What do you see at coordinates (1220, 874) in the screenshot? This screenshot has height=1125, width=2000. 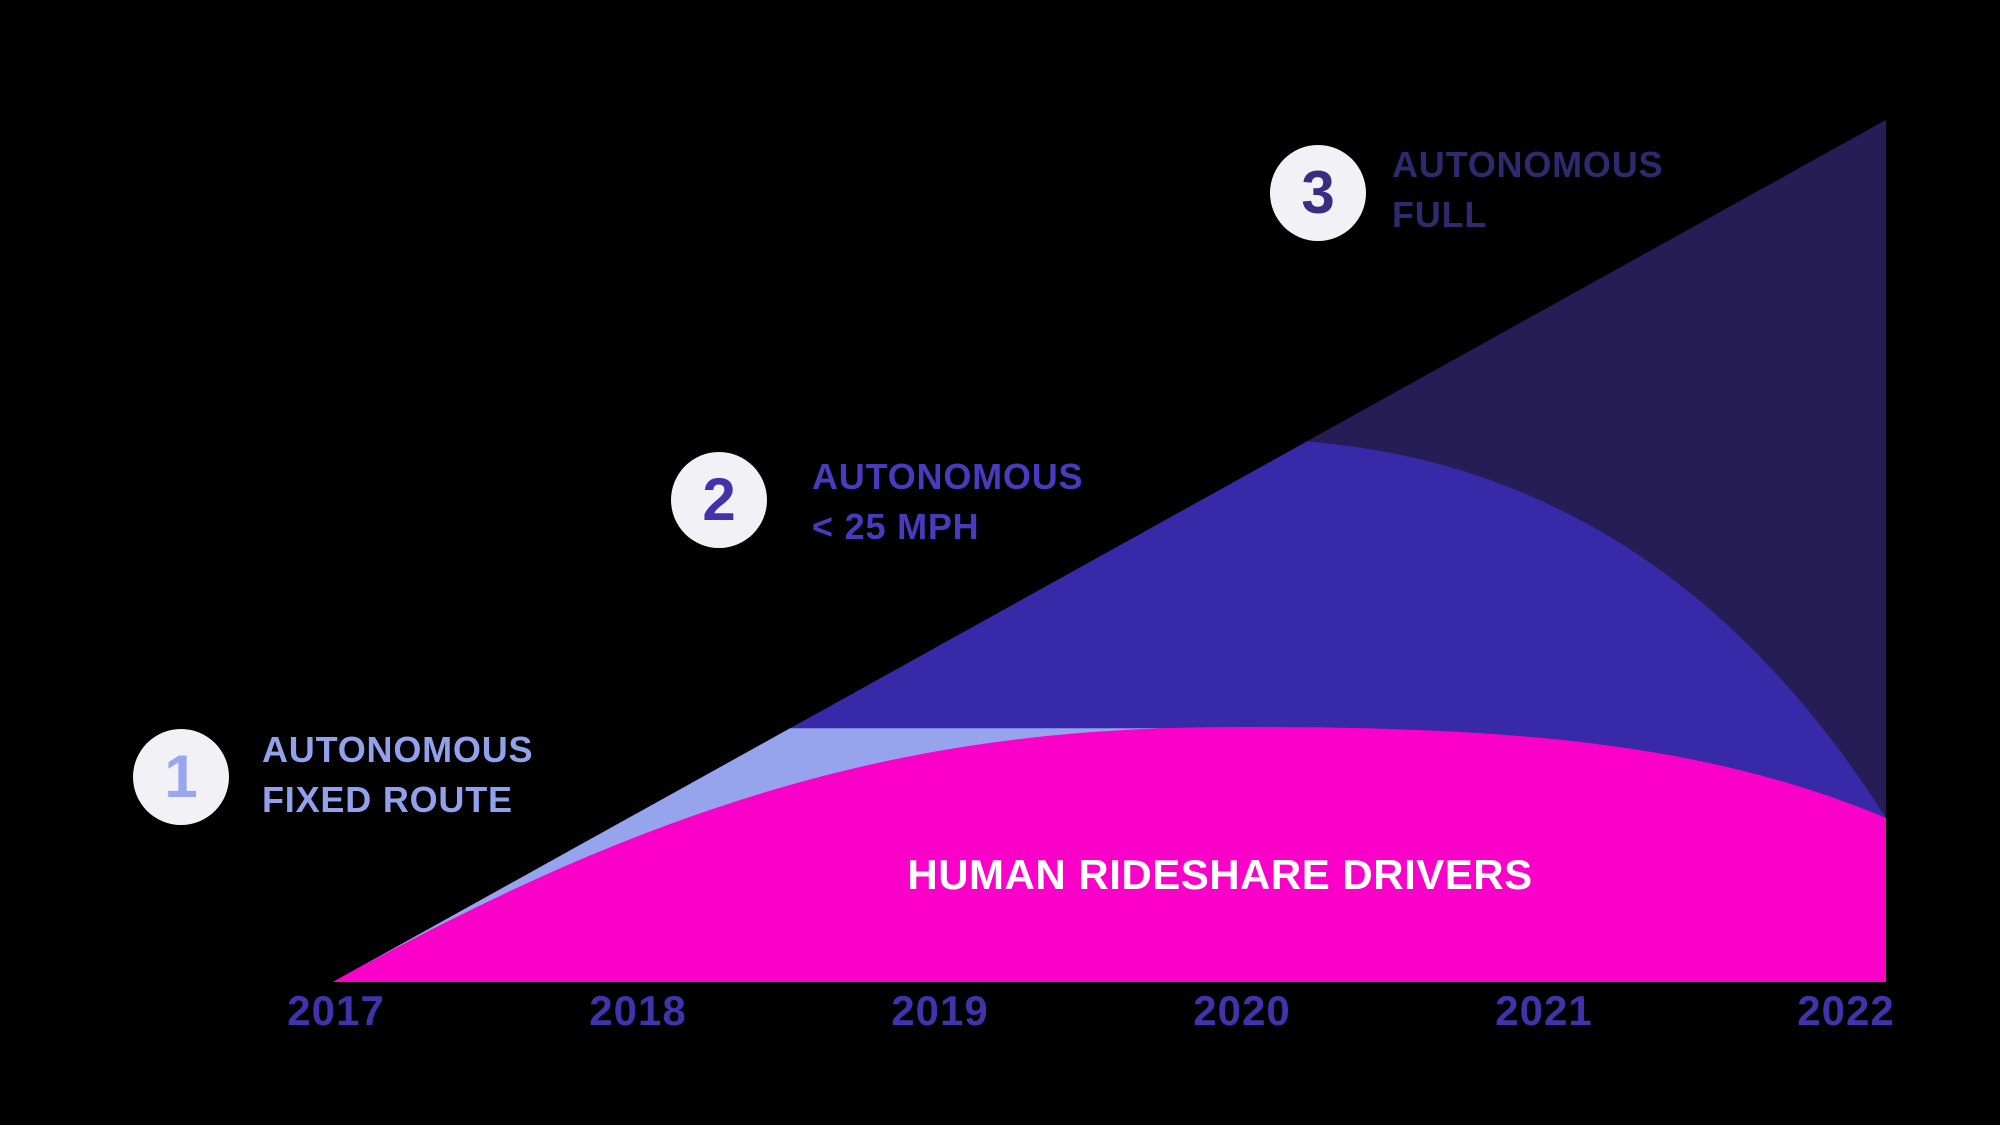 I see `human-rideshare-drivers-label: HUMAN RIDESHARE DRIVERS` at bounding box center [1220, 874].